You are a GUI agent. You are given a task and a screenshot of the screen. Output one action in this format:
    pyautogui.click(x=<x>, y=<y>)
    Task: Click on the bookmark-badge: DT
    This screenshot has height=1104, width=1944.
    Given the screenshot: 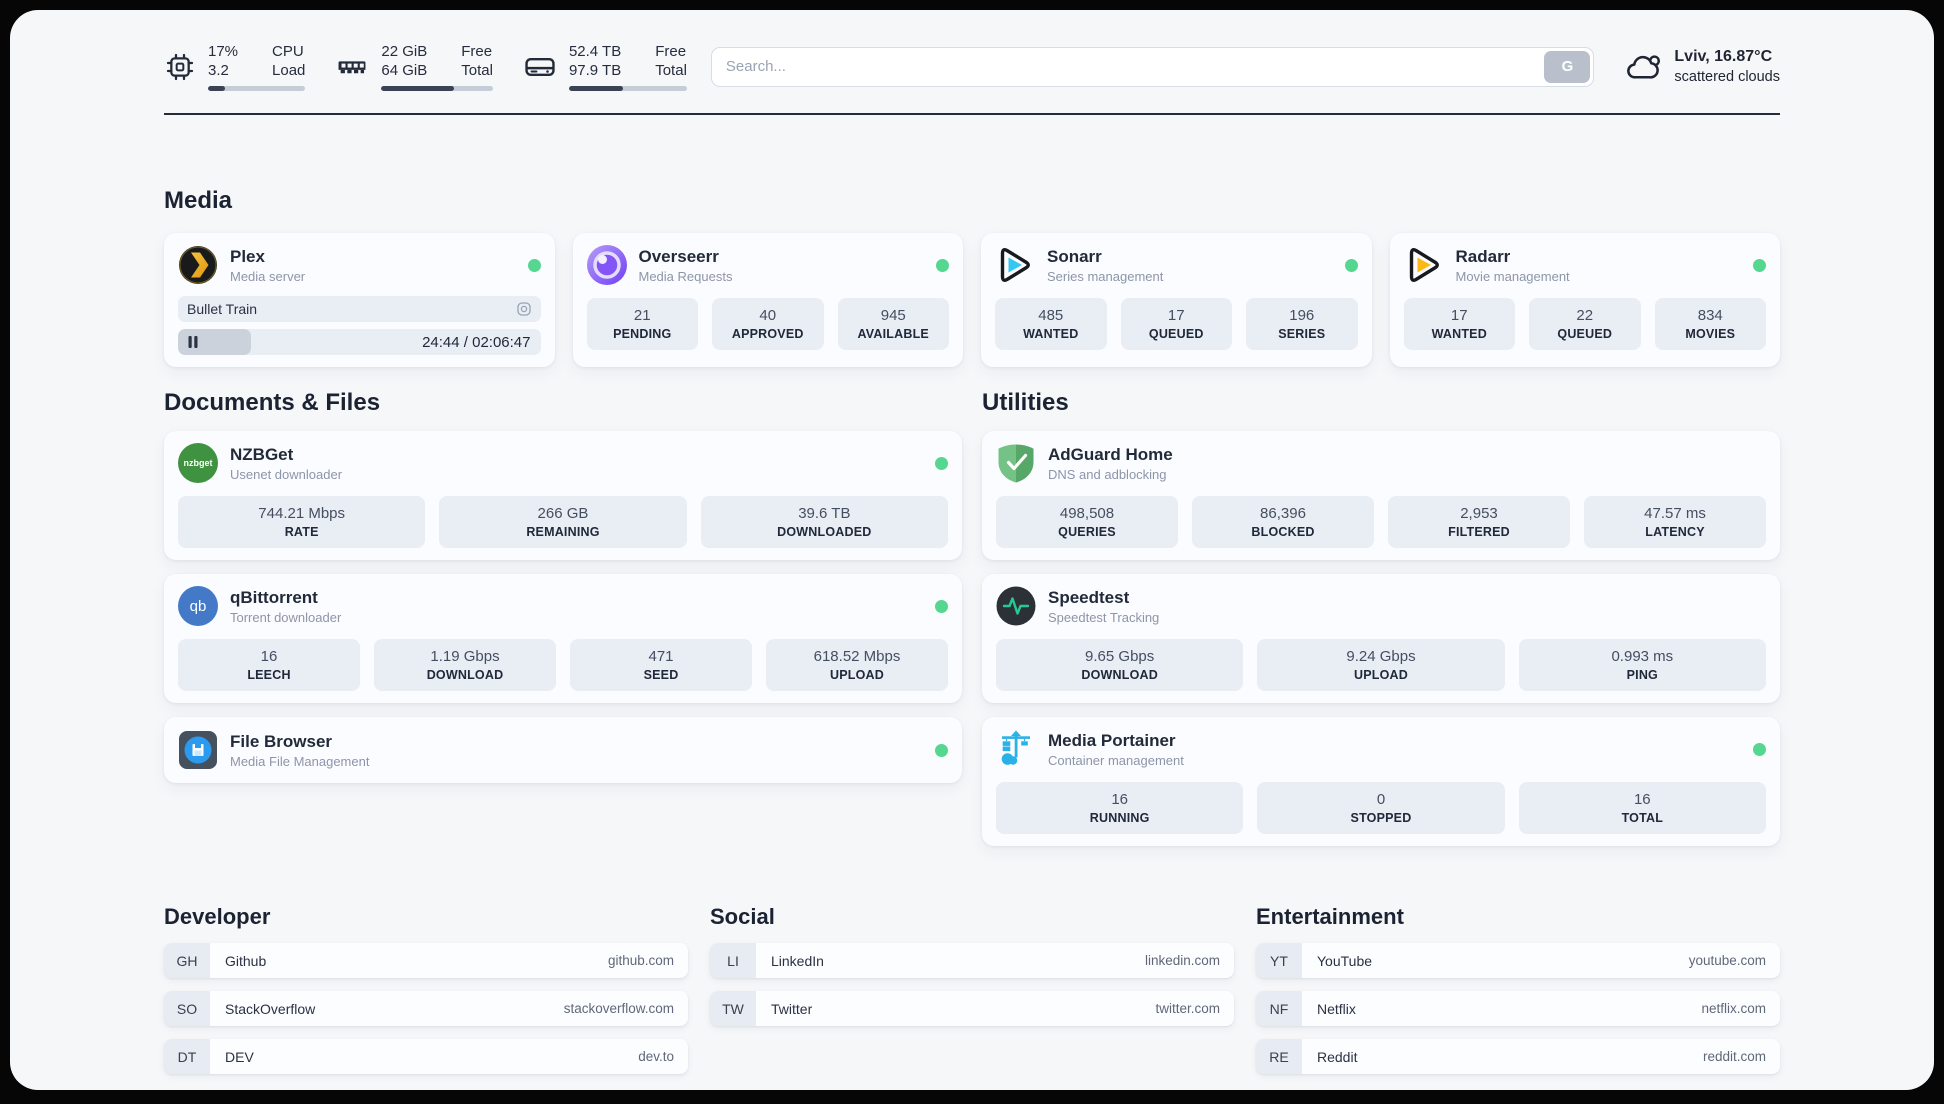 What is the action you would take?
    pyautogui.click(x=187, y=1056)
    